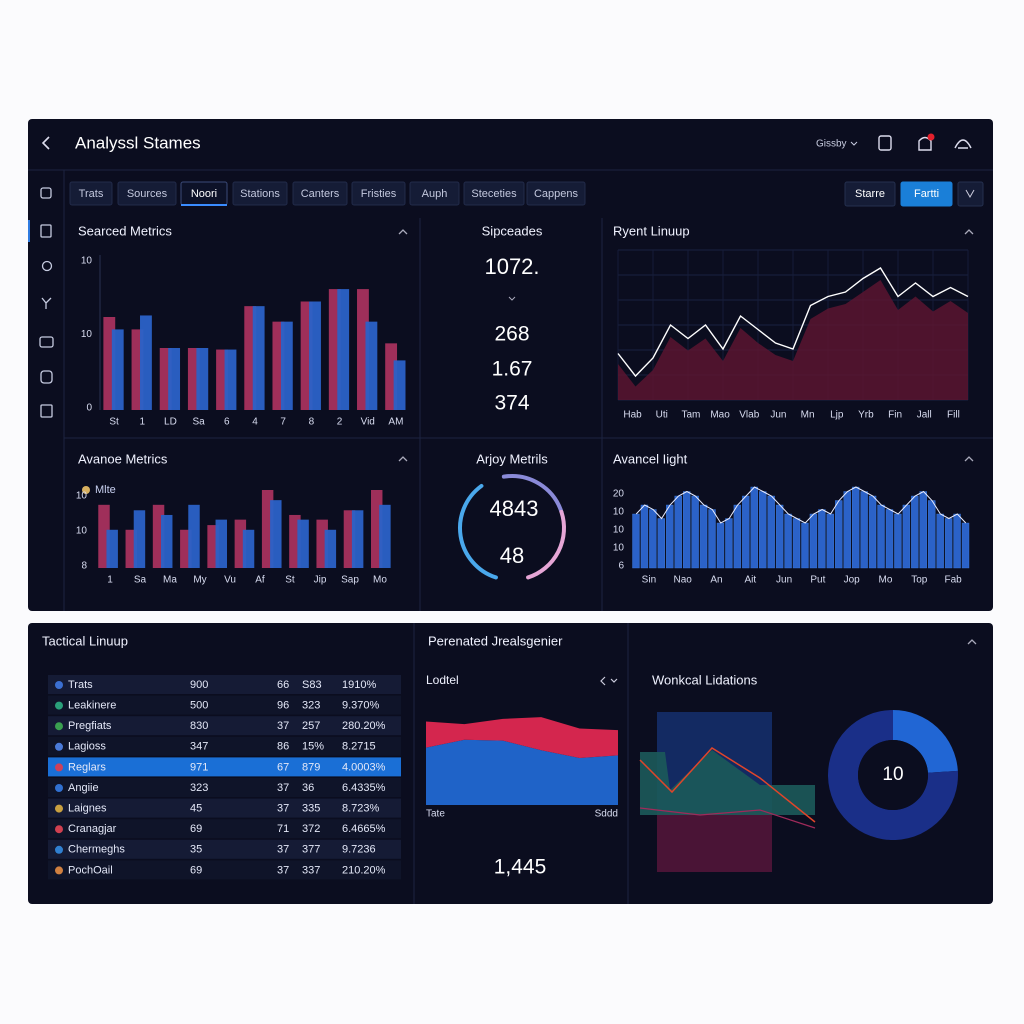 This screenshot has height=1024, width=1024. I want to click on total-value: 1,445, so click(520, 867).